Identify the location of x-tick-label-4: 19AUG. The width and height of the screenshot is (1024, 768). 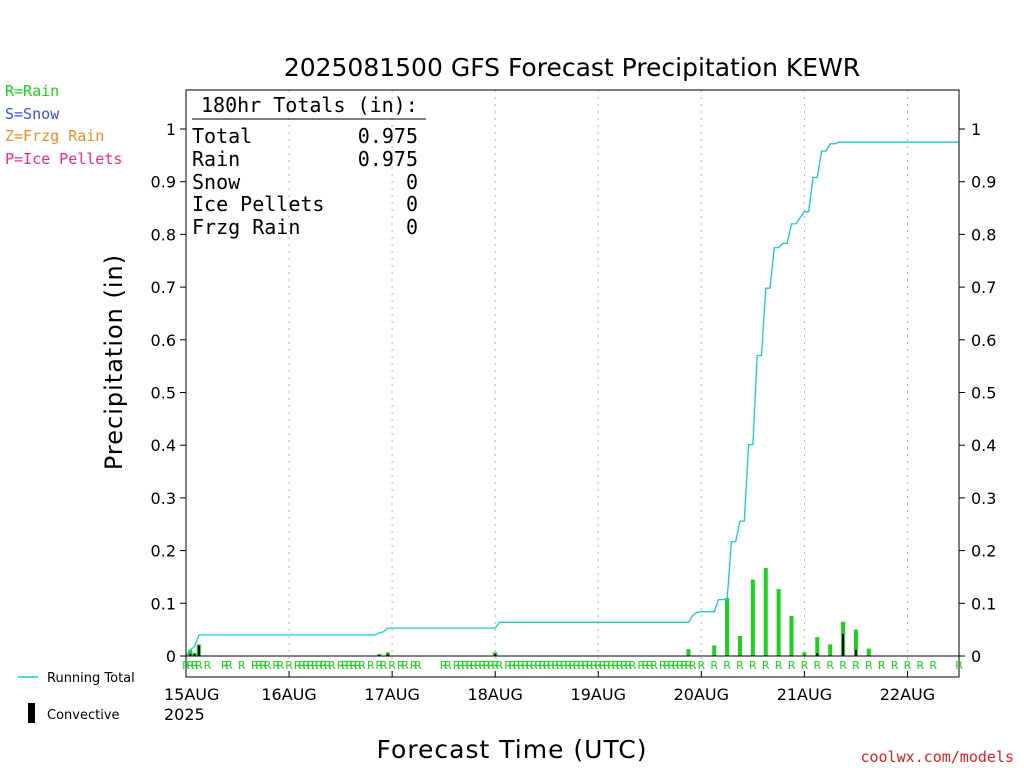
(598, 694).